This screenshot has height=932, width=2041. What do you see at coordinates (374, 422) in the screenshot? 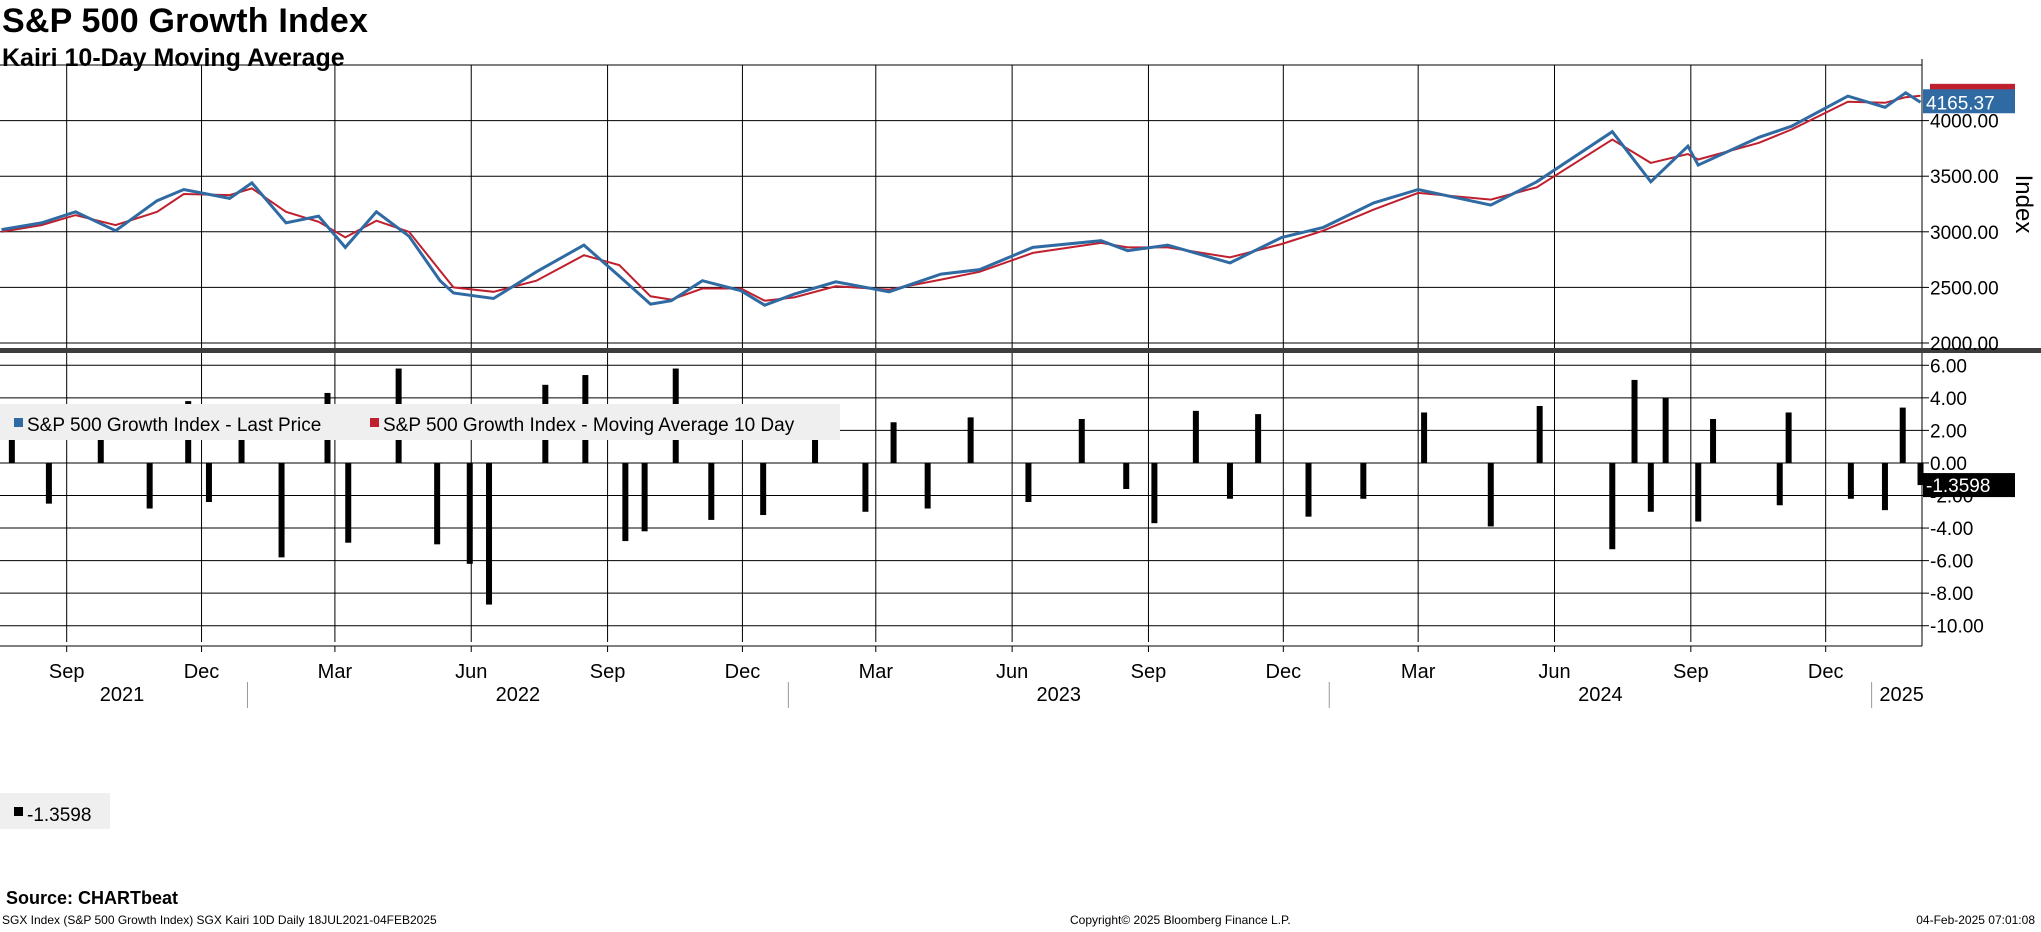
I see `legend-swatch-ma` at bounding box center [374, 422].